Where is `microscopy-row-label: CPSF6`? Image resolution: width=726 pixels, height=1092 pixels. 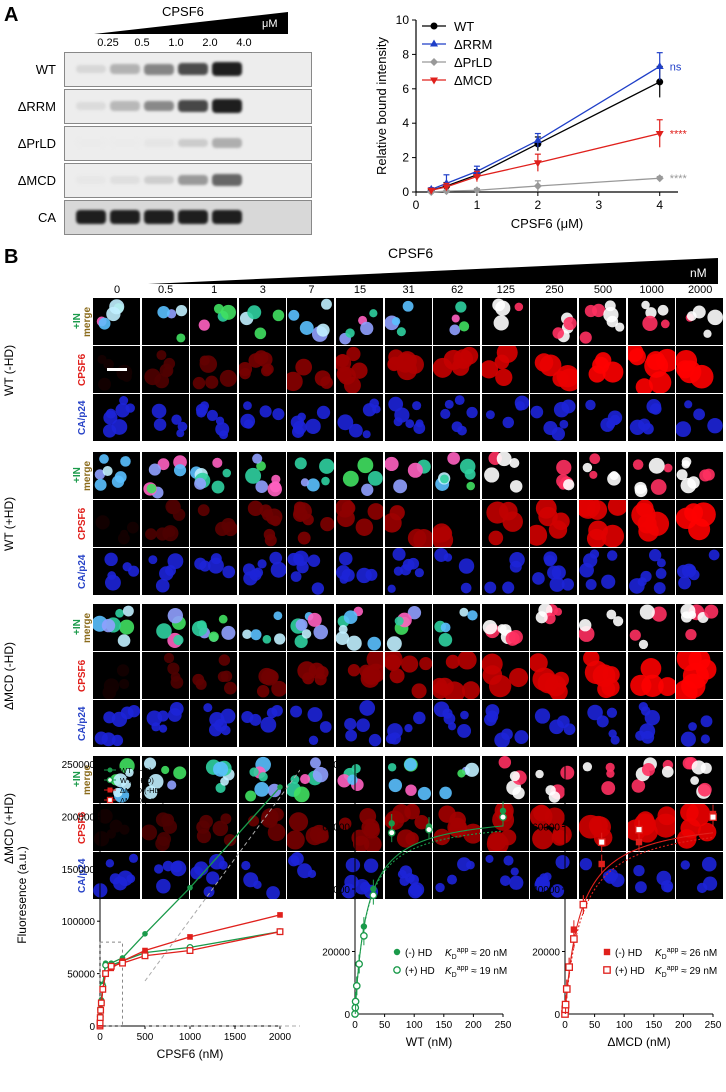 microscopy-row-label: CPSF6 is located at coordinates (82, 523).